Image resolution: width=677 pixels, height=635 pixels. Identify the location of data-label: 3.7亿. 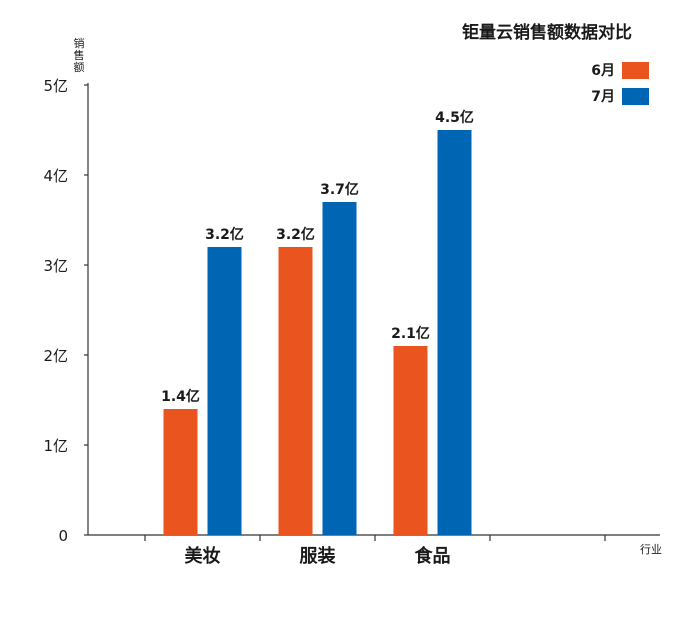
(339, 189).